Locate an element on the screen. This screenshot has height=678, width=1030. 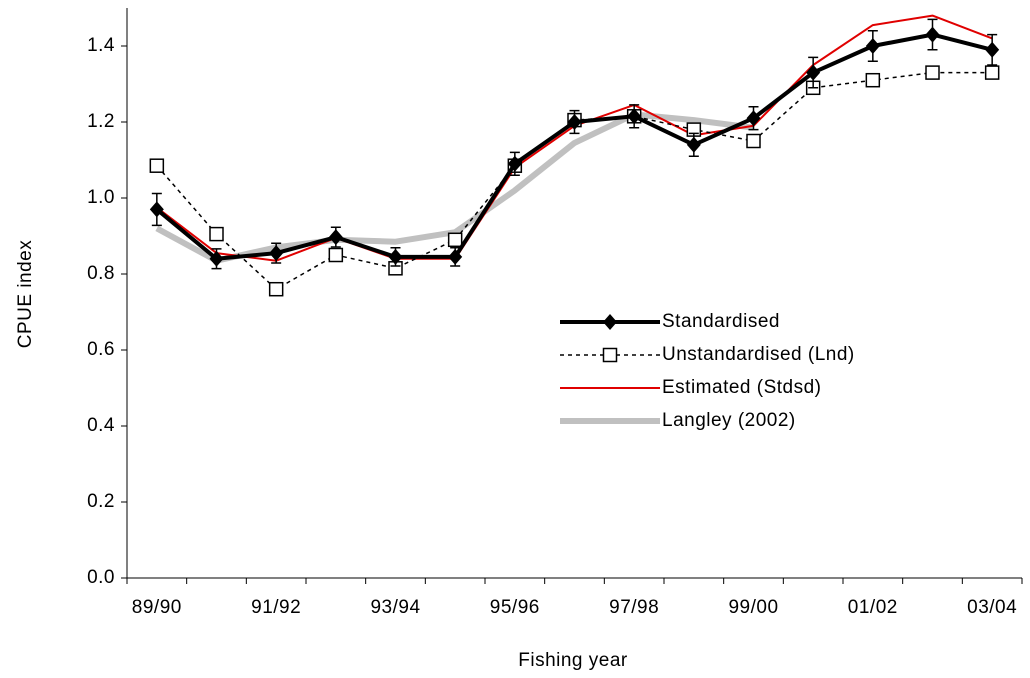
legend-label: Estimated (Stdsd) is located at coordinates (742, 387).